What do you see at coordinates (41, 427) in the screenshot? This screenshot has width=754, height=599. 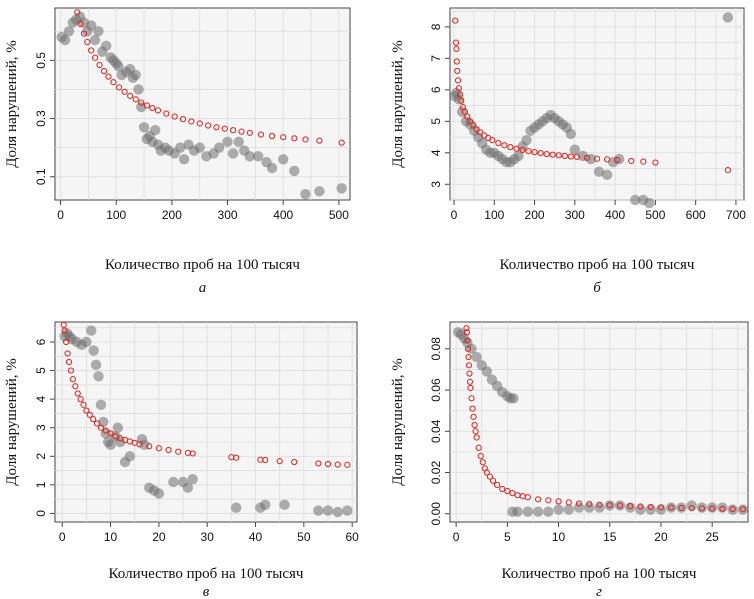 I see `y-tick-label: 3` at bounding box center [41, 427].